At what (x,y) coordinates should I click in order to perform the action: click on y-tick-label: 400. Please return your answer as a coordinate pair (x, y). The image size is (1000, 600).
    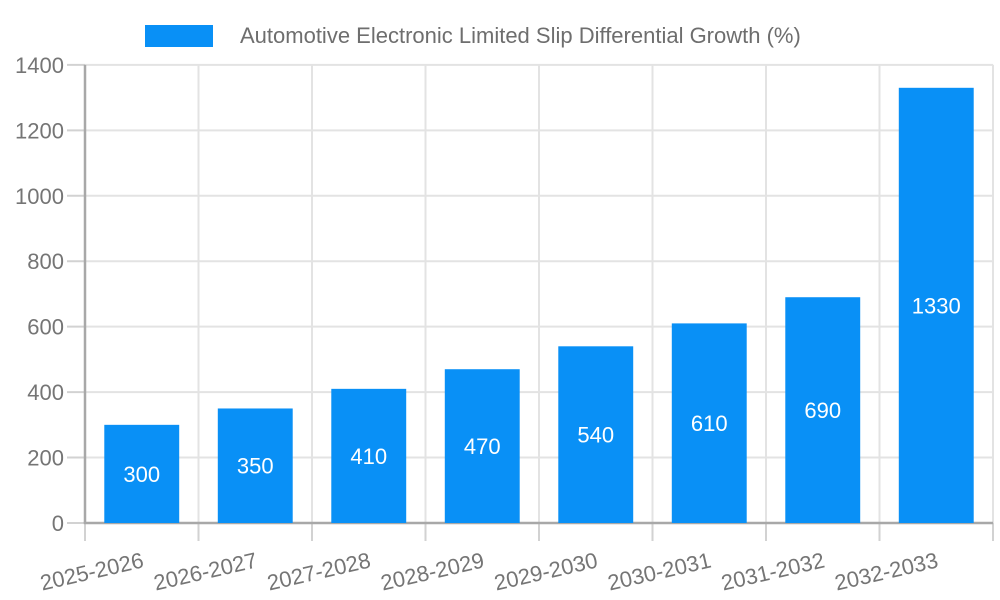
    Looking at the image, I should click on (45, 392).